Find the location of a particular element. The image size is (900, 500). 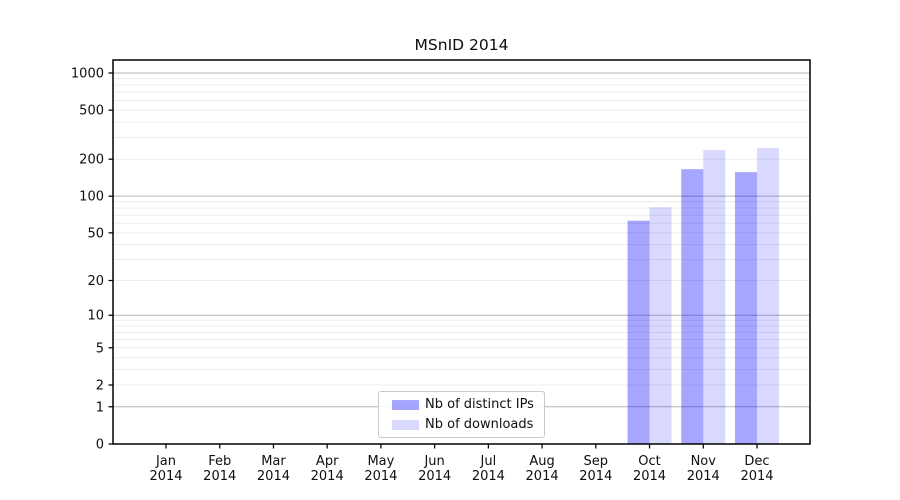

bar-oct-downloads is located at coordinates (660, 325).